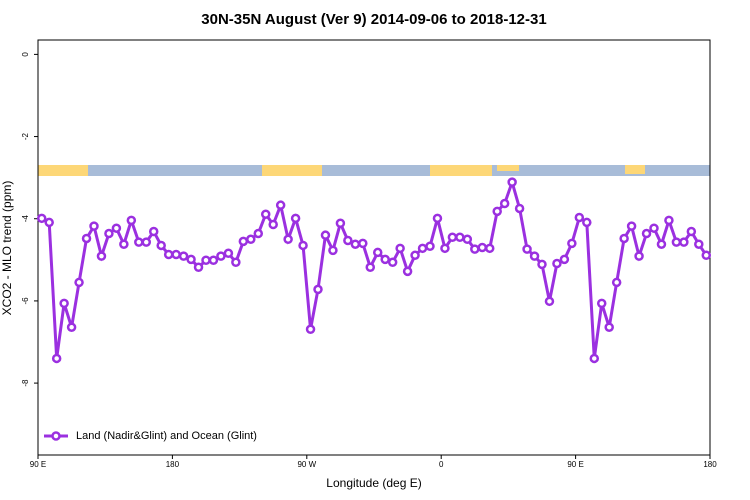 The width and height of the screenshot is (750, 500). Describe the element at coordinates (25, 301) in the screenshot. I see `y-tick-label: -6` at that location.